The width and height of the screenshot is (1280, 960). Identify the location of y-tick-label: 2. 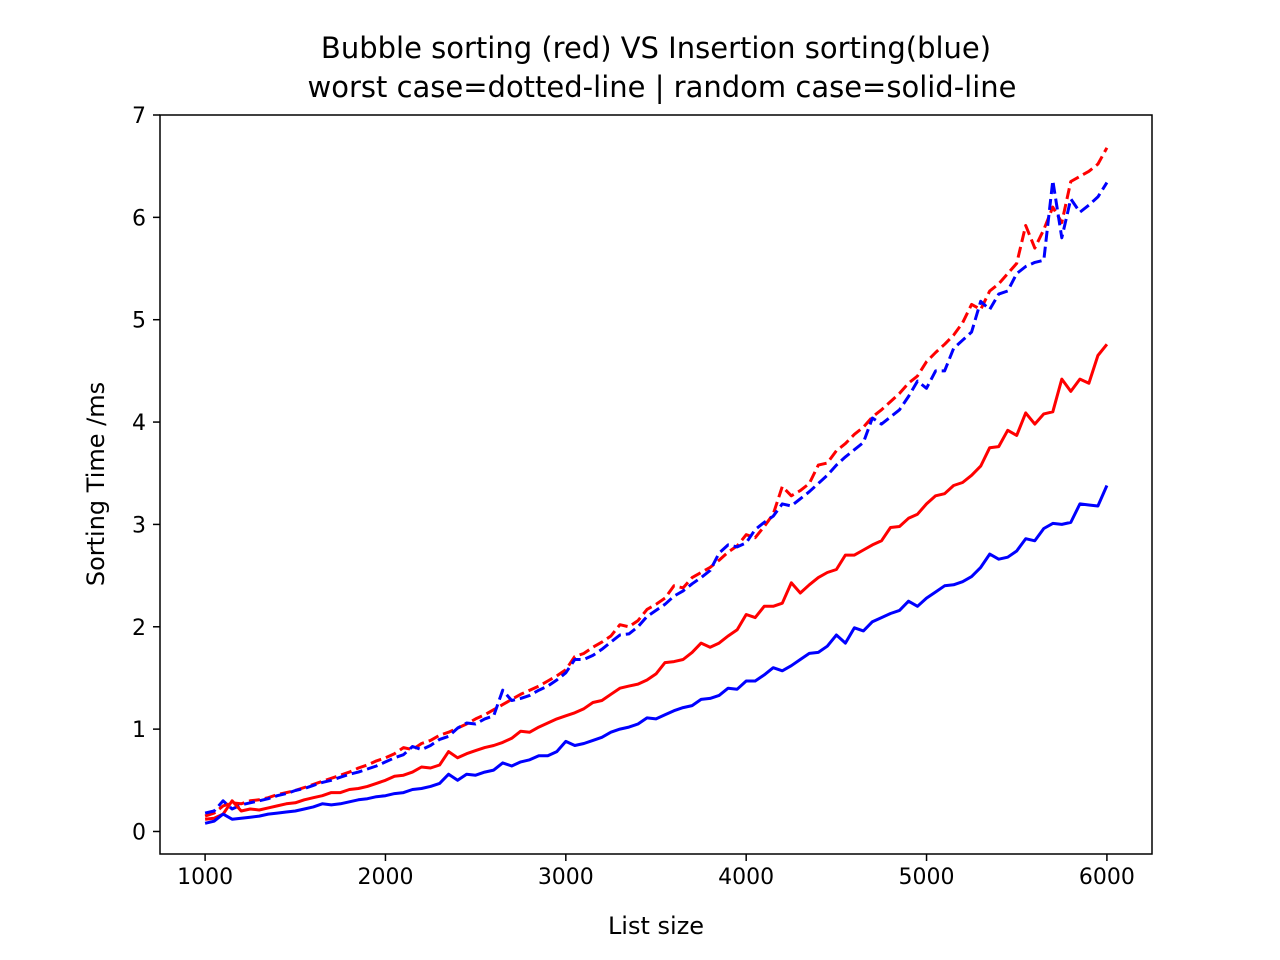
(139, 628).